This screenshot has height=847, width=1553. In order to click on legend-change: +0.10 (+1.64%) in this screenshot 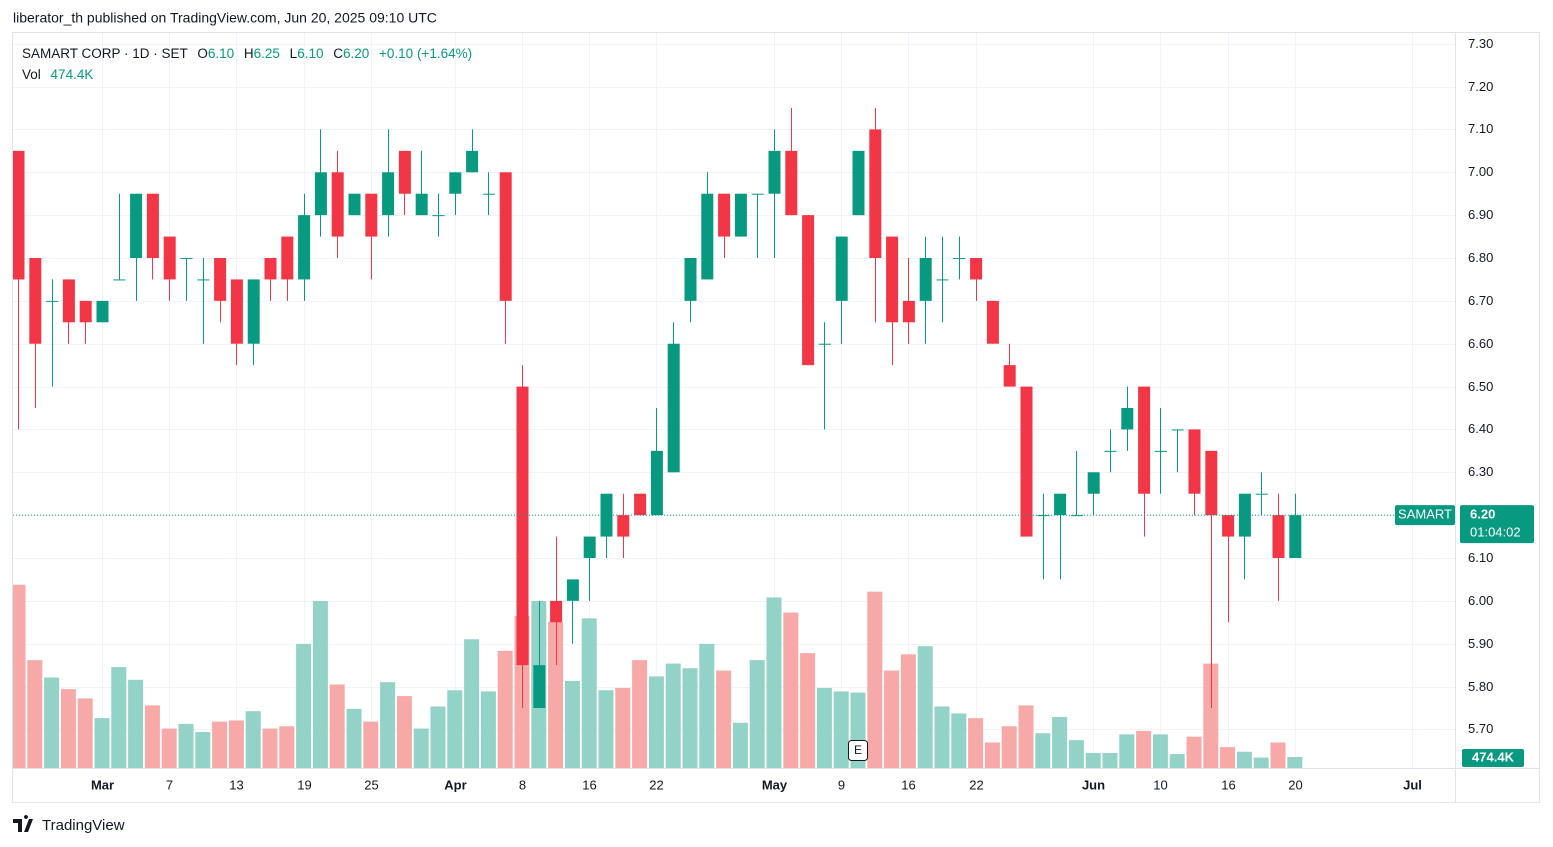, I will do `click(425, 53)`.